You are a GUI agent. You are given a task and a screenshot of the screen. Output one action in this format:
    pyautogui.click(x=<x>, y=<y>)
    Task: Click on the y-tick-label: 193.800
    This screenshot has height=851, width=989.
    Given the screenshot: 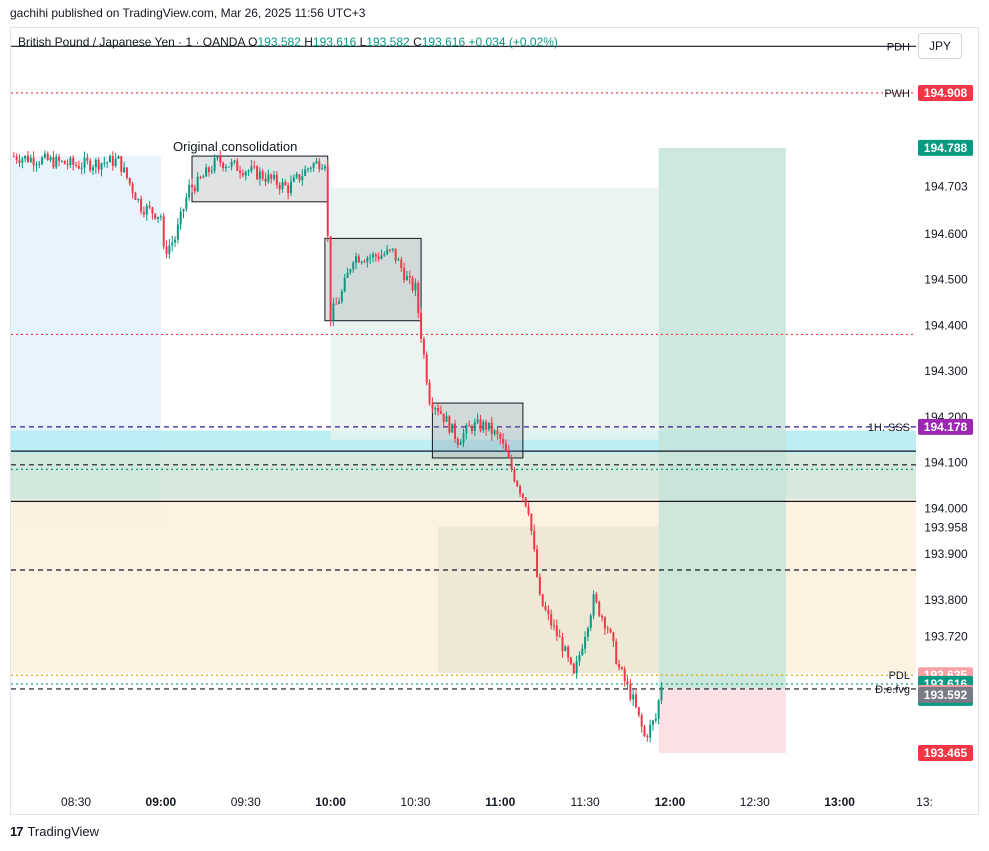 What is the action you would take?
    pyautogui.click(x=946, y=600)
    